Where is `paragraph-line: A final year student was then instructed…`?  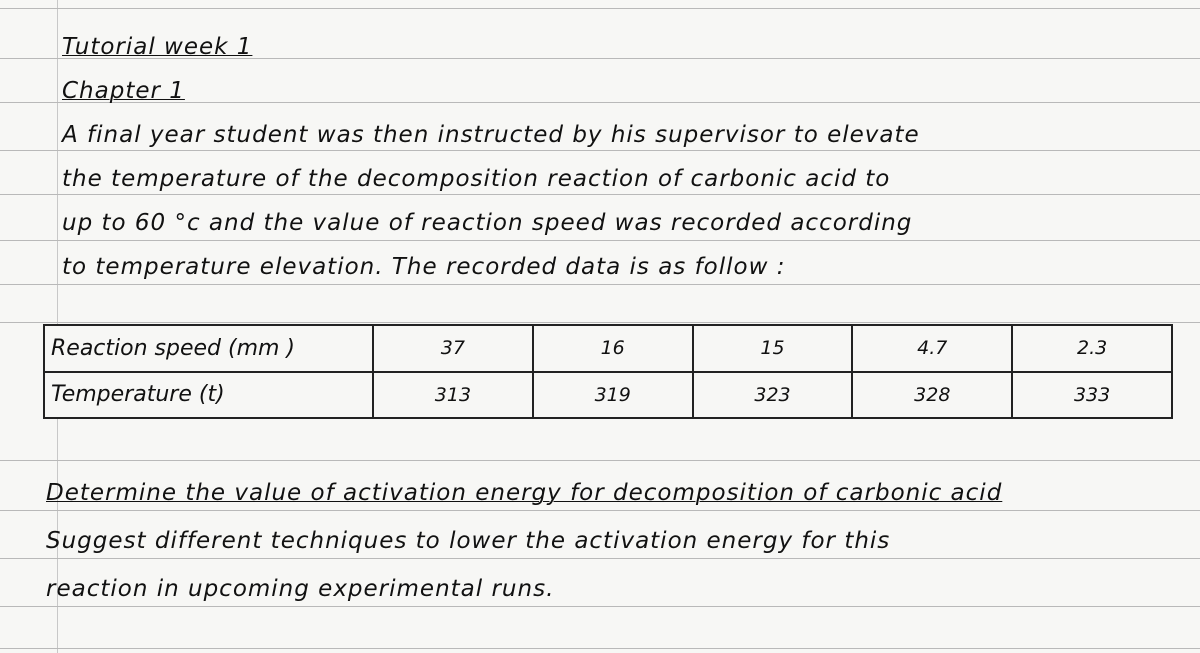 paragraph-line: A final year student was then instructed… is located at coordinates (491, 135).